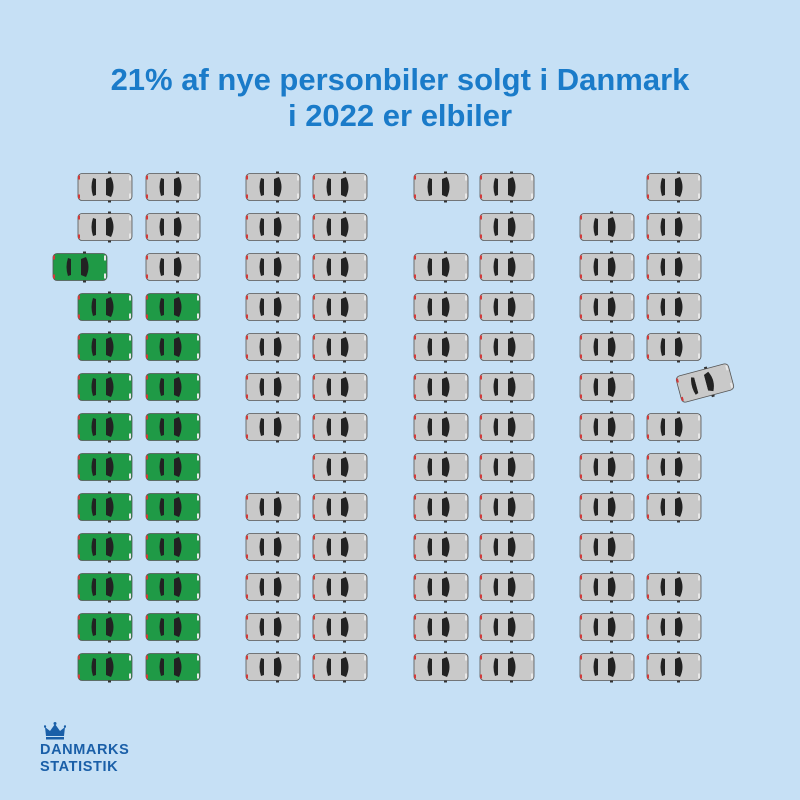  I want to click on title-line-1: 21% af nye personbiler solgt i Danmark, so click(400, 79).